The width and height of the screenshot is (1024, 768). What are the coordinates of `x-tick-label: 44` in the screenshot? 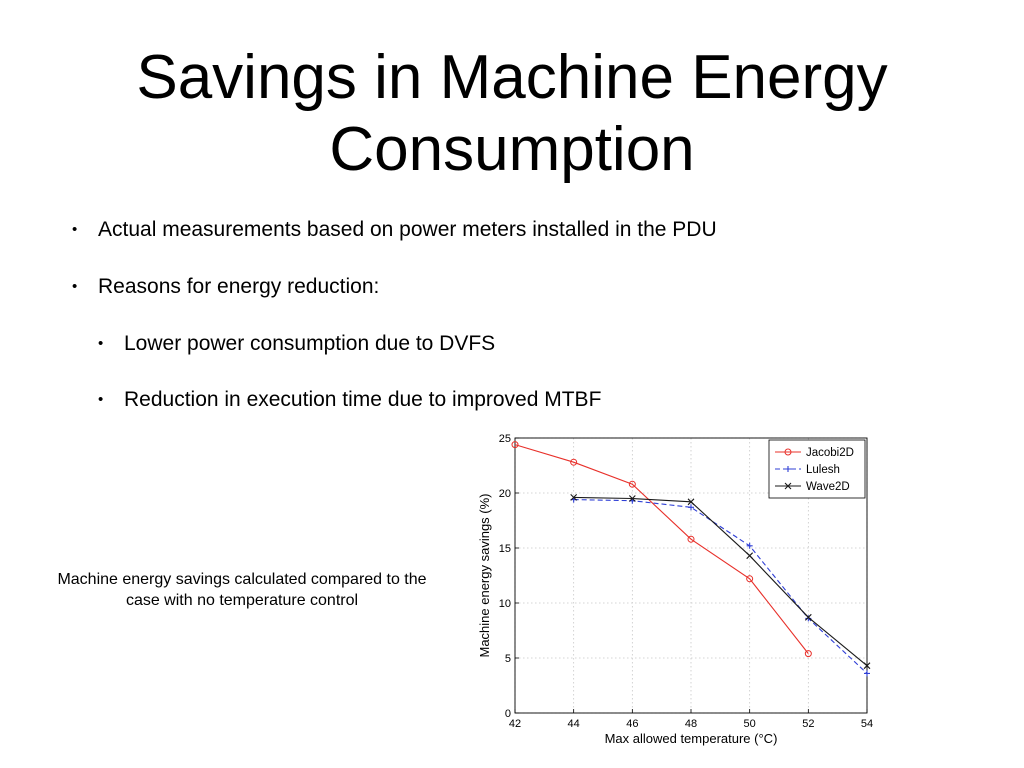 It's located at (574, 724).